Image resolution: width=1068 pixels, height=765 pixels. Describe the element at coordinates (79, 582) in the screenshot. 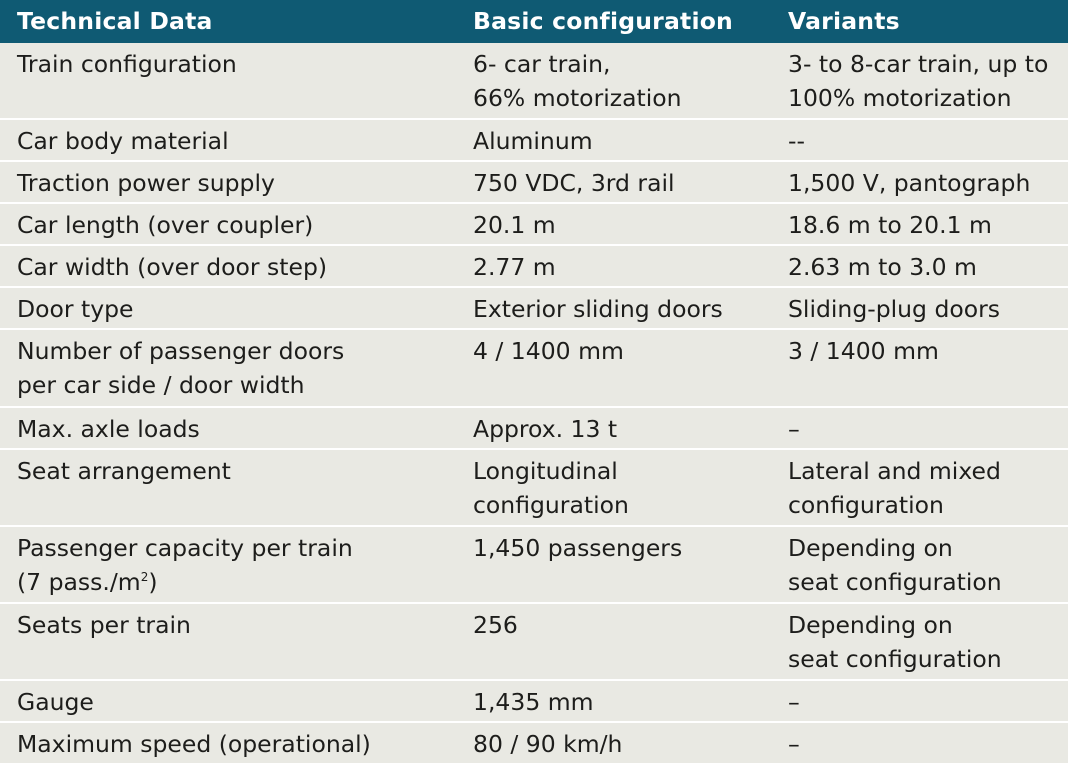

I see `capacity-note-prefix: (7 pass./m` at that location.